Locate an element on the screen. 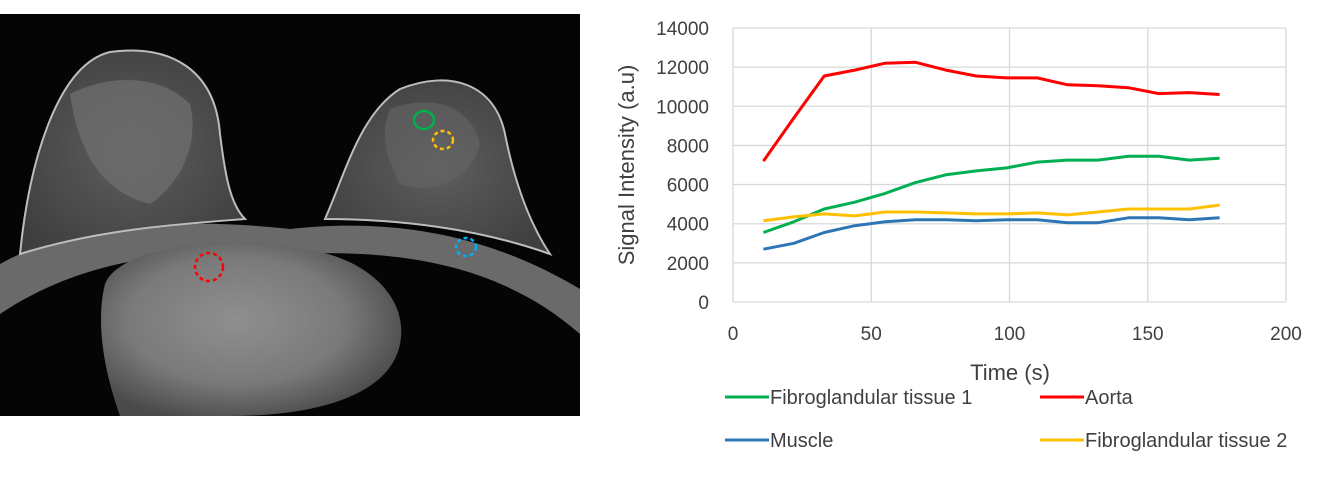 The image size is (1330, 478). series-line-aorta is located at coordinates (991, 111).